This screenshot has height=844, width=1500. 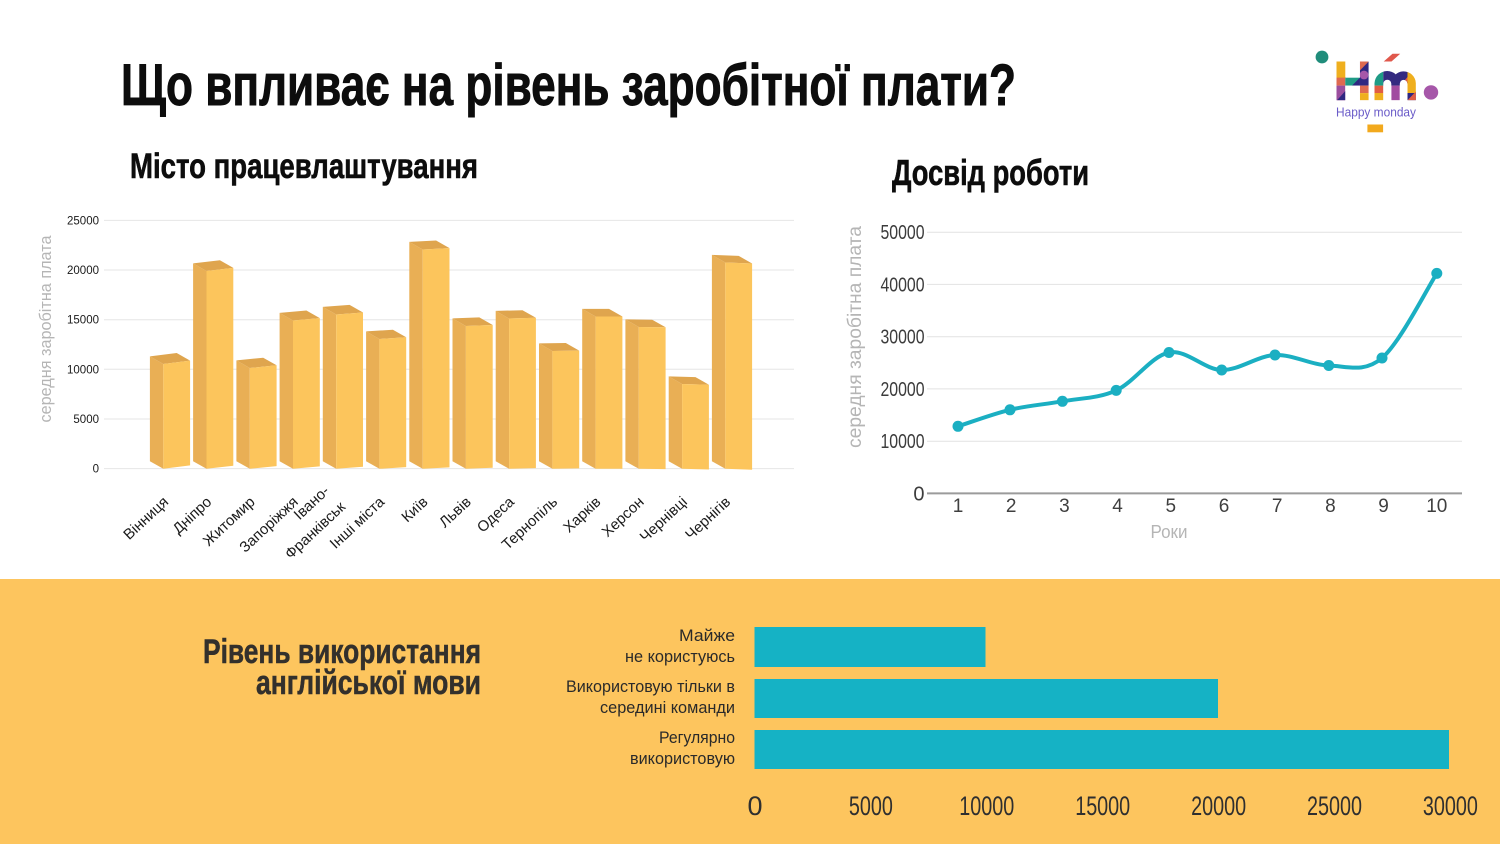 I want to click on svg-text: не користуюсь, so click(x=680, y=656).